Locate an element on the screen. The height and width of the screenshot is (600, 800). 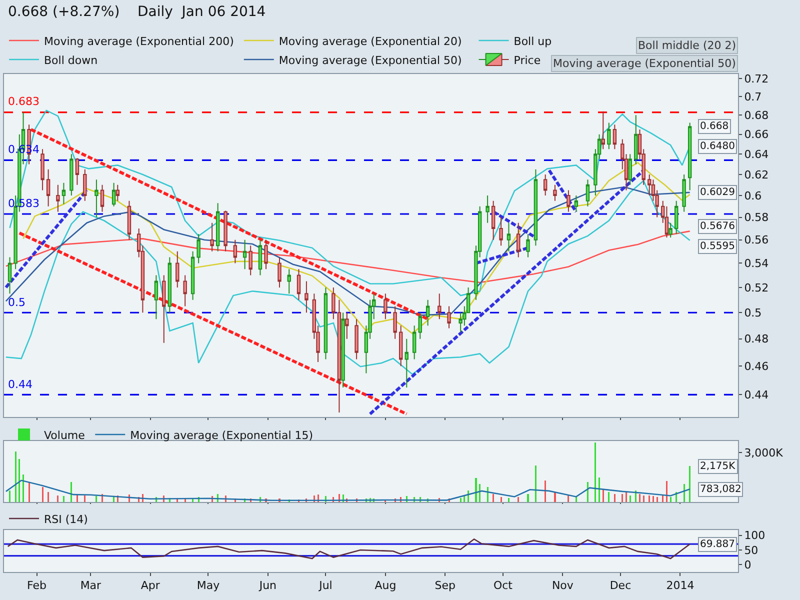
y-tick-label: 0.6 is located at coordinates (753, 195).